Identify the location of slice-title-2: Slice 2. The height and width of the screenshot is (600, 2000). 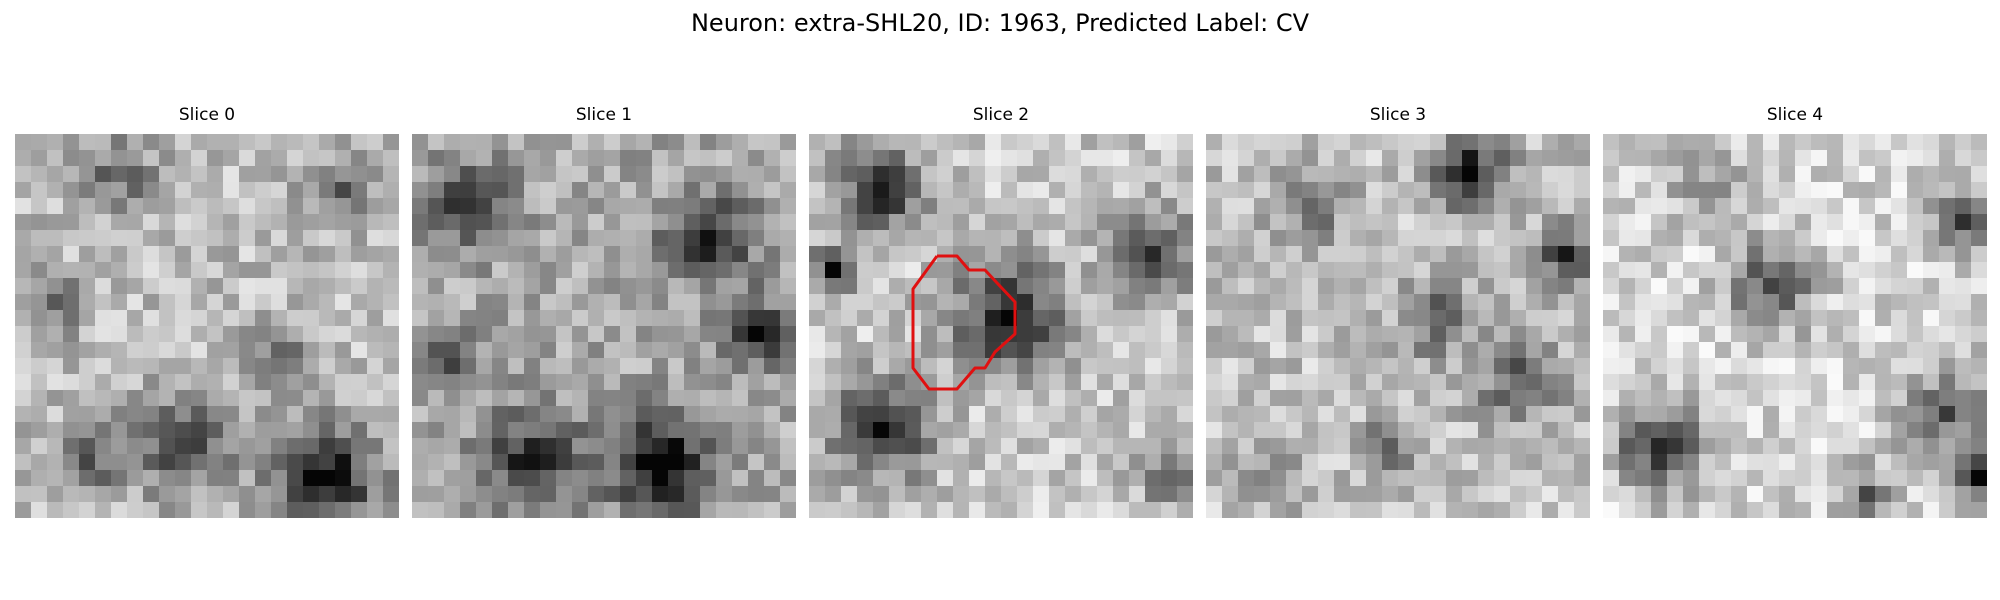
(1001, 115).